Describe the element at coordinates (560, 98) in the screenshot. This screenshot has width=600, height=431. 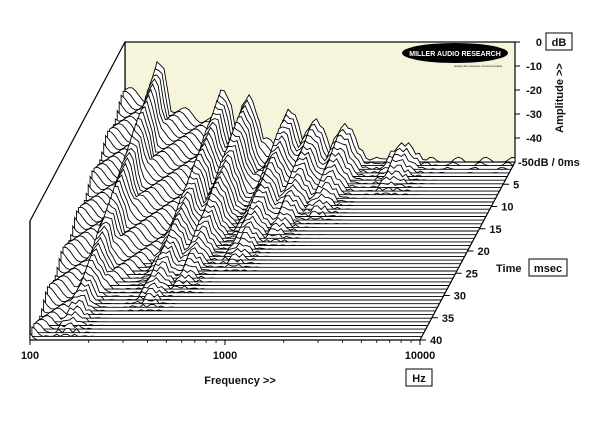
I see `amplitude-axis-label: Amplitude >>` at that location.